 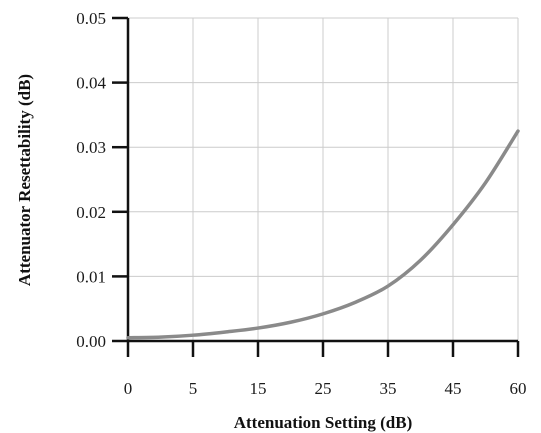 I want to click on x-tick-label: 35, so click(x=388, y=388).